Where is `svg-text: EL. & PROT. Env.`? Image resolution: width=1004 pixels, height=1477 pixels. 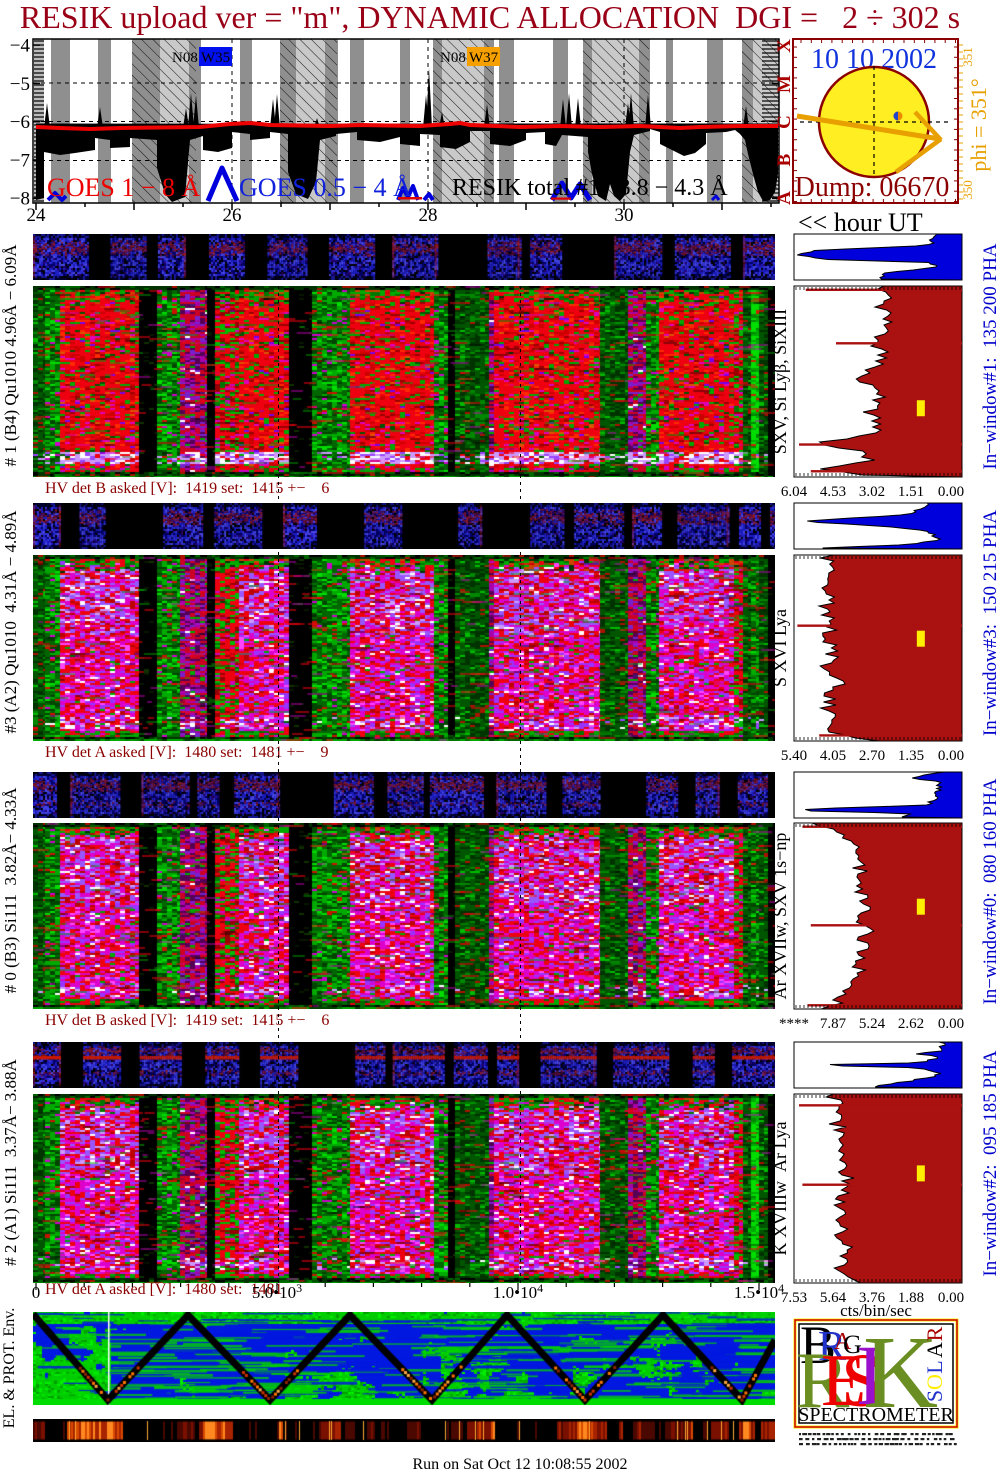 svg-text: EL. & PROT. Env. is located at coordinates (9, 1368).